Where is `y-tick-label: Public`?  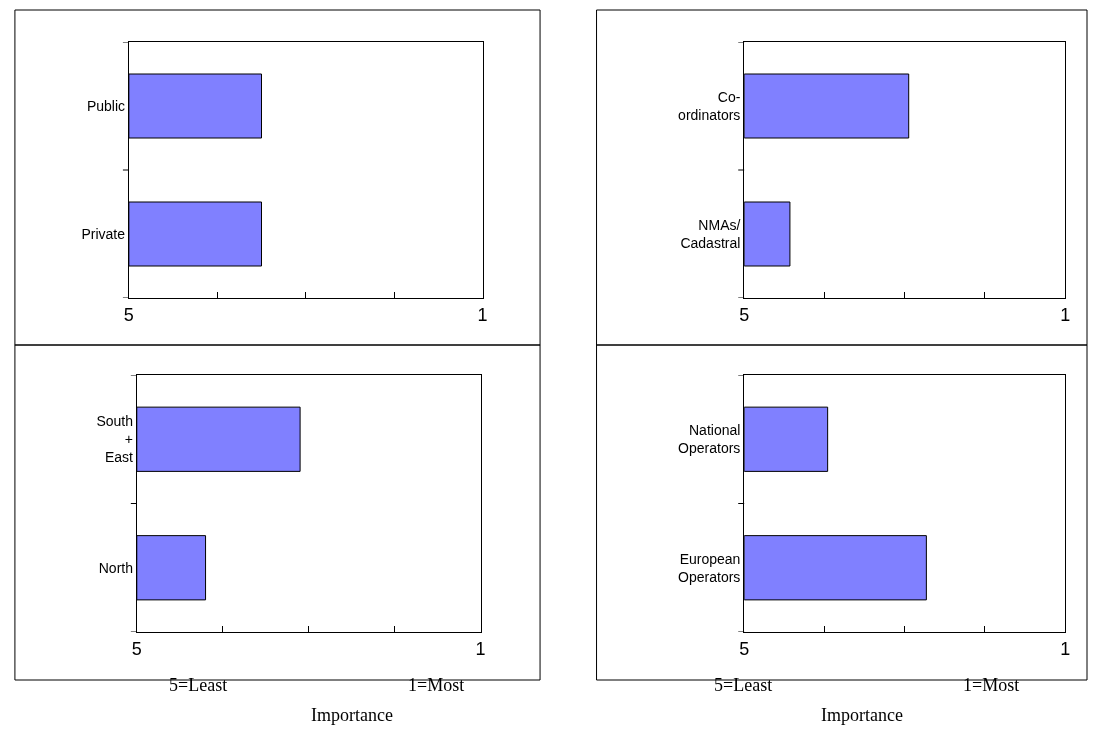
y-tick-label: Public is located at coordinates (106, 105).